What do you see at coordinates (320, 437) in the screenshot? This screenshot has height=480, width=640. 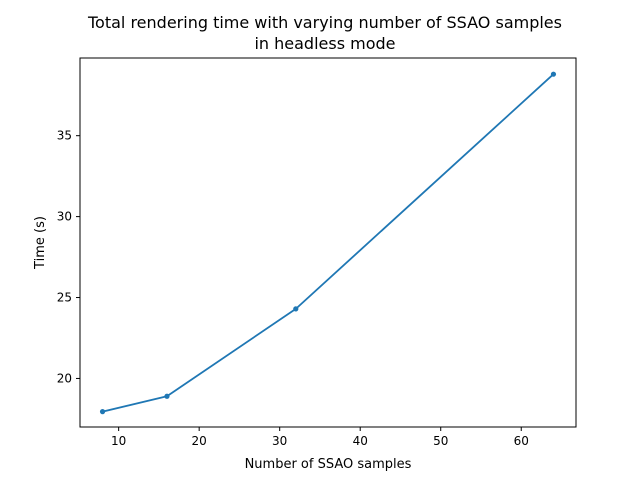 I see `x-axis-ticks: 10 20 30 40 50 60` at bounding box center [320, 437].